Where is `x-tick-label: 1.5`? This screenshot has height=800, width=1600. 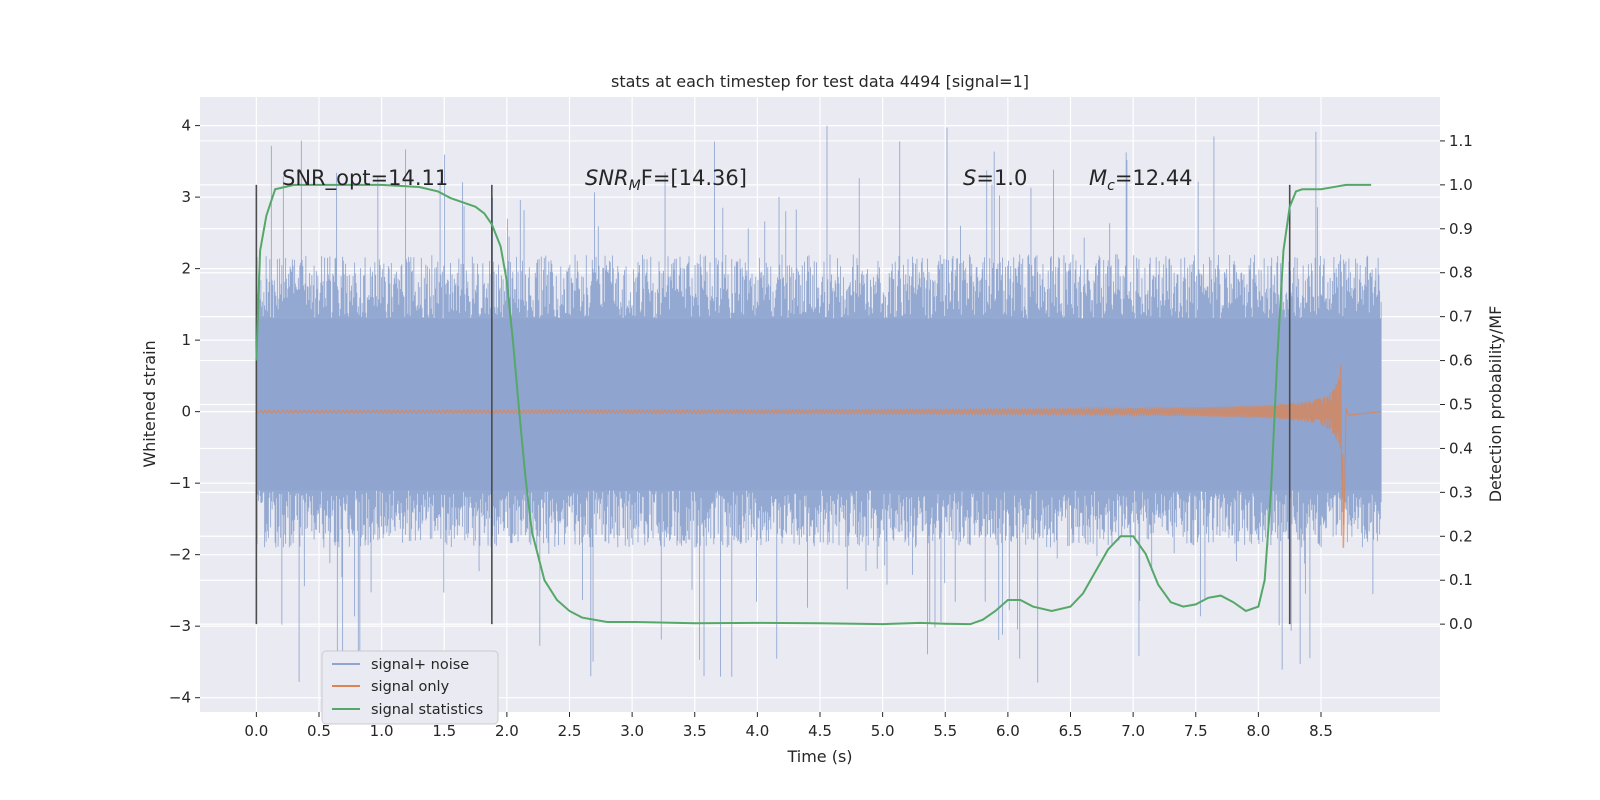
x-tick-label: 1.5 is located at coordinates (444, 731).